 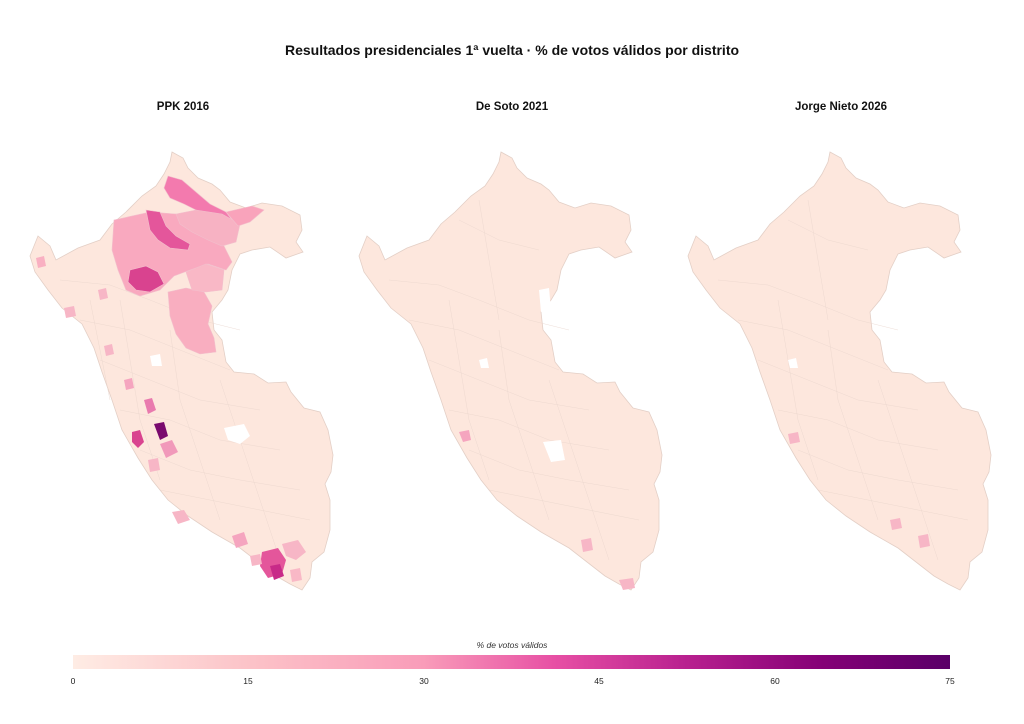 What do you see at coordinates (512, 107) in the screenshot?
I see `panel-title-de-soto-2021: De Soto 2021` at bounding box center [512, 107].